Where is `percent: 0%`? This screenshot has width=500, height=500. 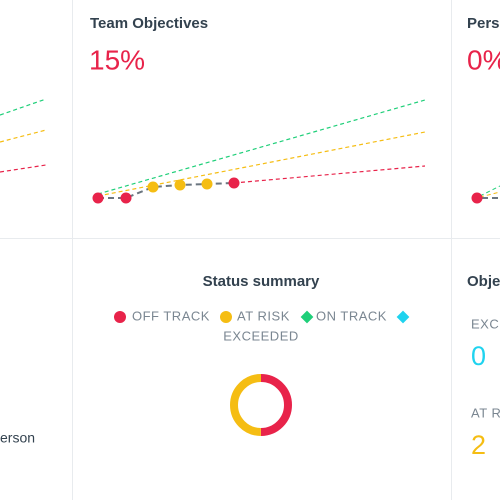 percent: 0% is located at coordinates (483, 59).